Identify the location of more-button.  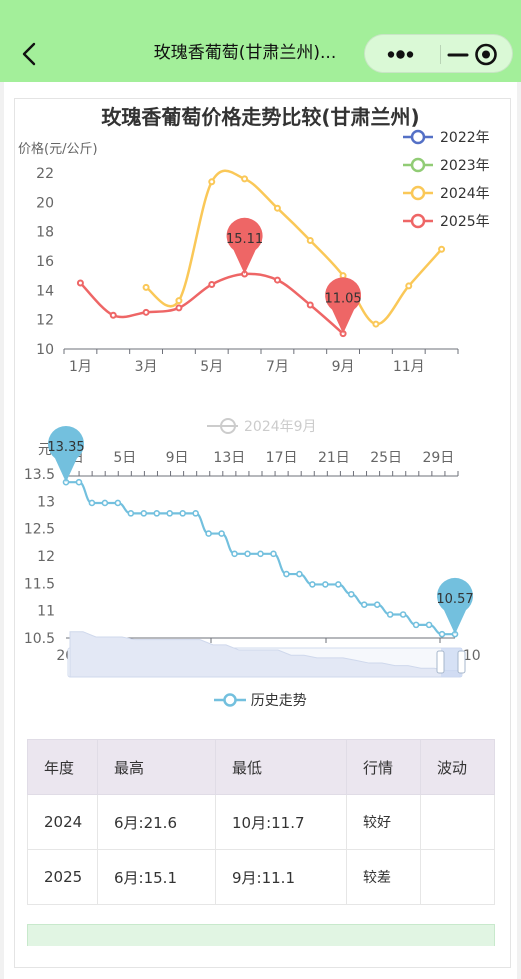
(402, 54).